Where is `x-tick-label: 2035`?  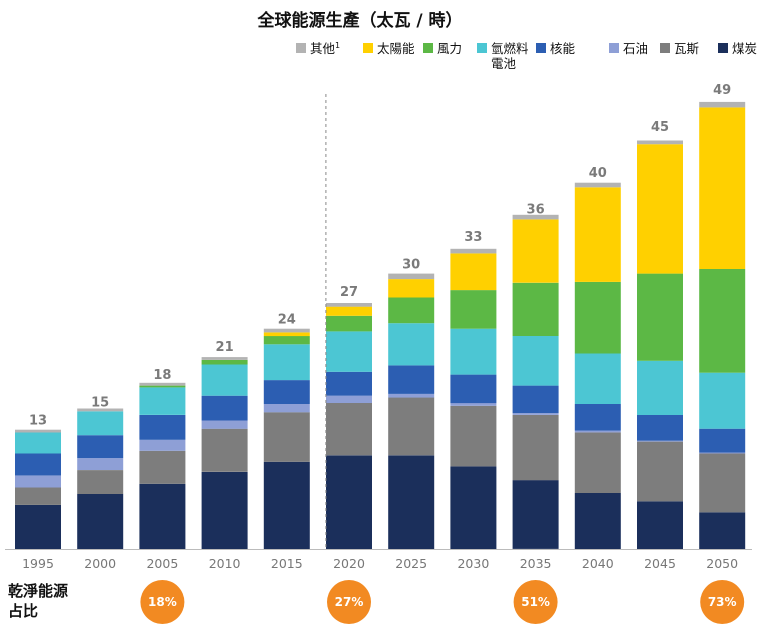 x-tick-label: 2035 is located at coordinates (536, 563).